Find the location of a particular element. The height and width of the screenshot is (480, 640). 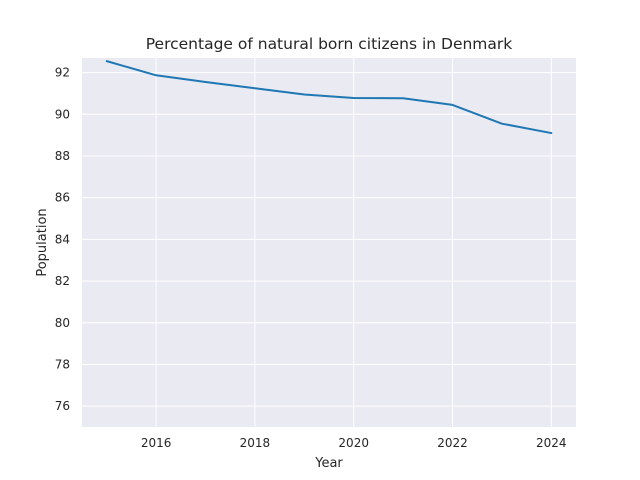

y-tick-label: 80 is located at coordinates (62, 323).